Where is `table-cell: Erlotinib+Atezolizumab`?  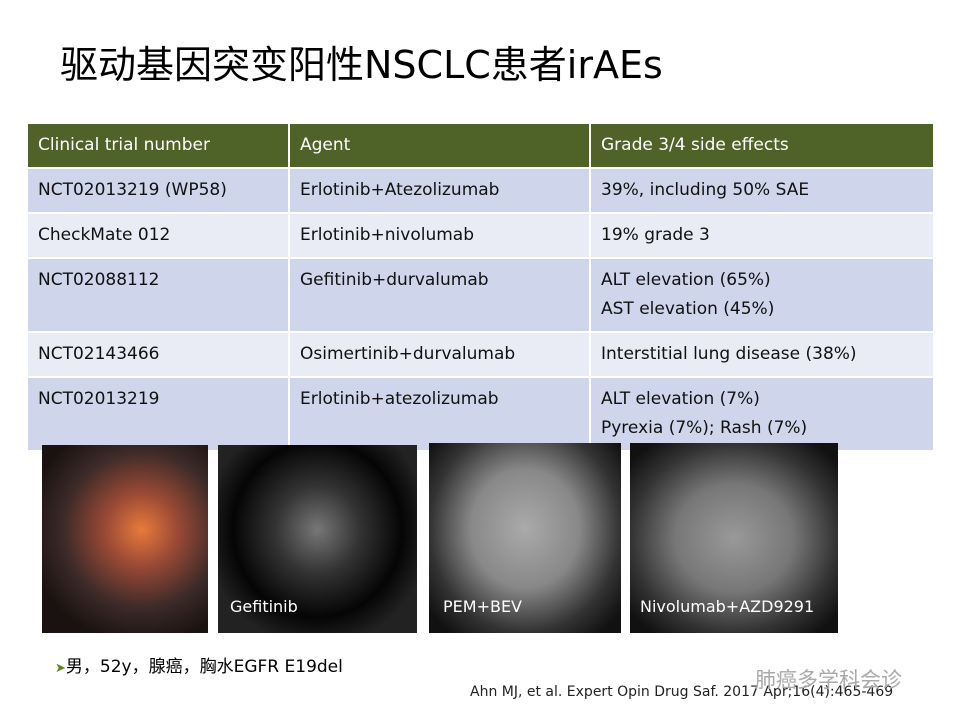 table-cell: Erlotinib+Atezolizumab is located at coordinates (438, 190).